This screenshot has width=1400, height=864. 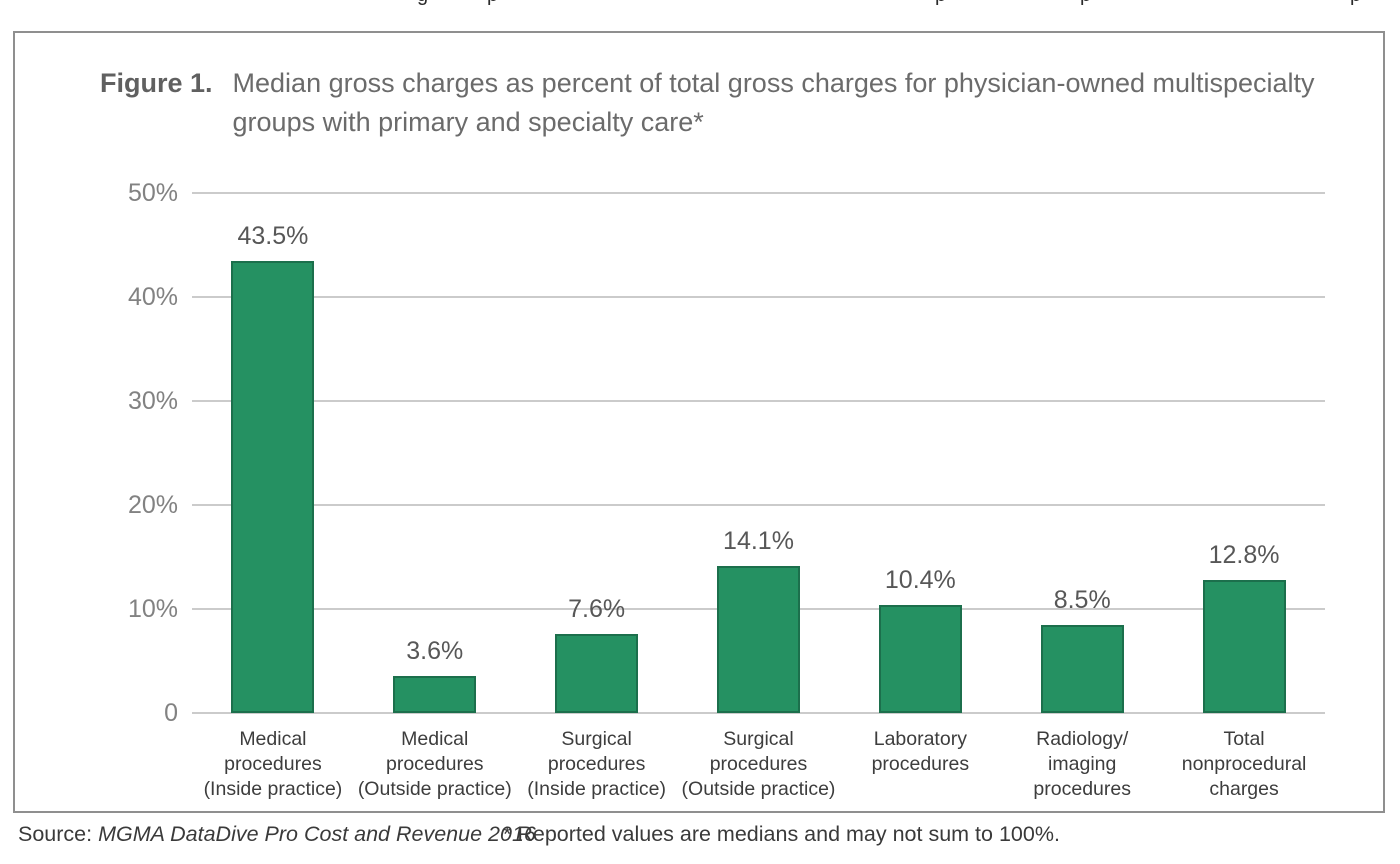 What do you see at coordinates (435, 650) in the screenshot?
I see `bar-value-label: 3.6%` at bounding box center [435, 650].